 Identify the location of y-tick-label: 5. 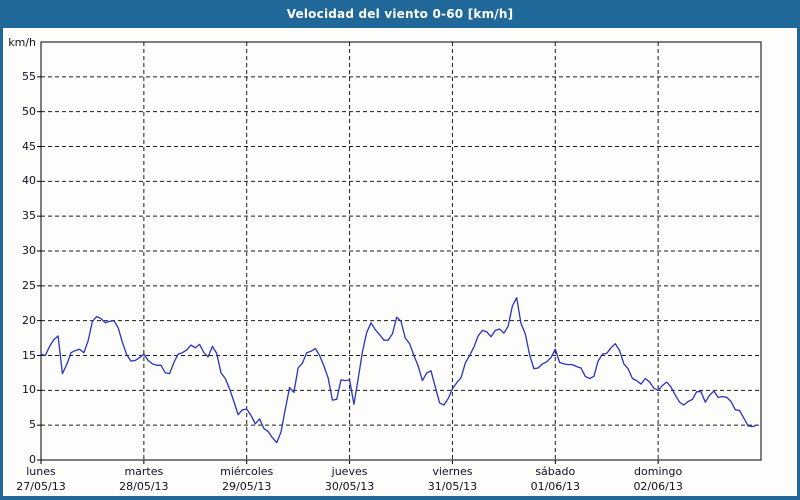
(32, 425).